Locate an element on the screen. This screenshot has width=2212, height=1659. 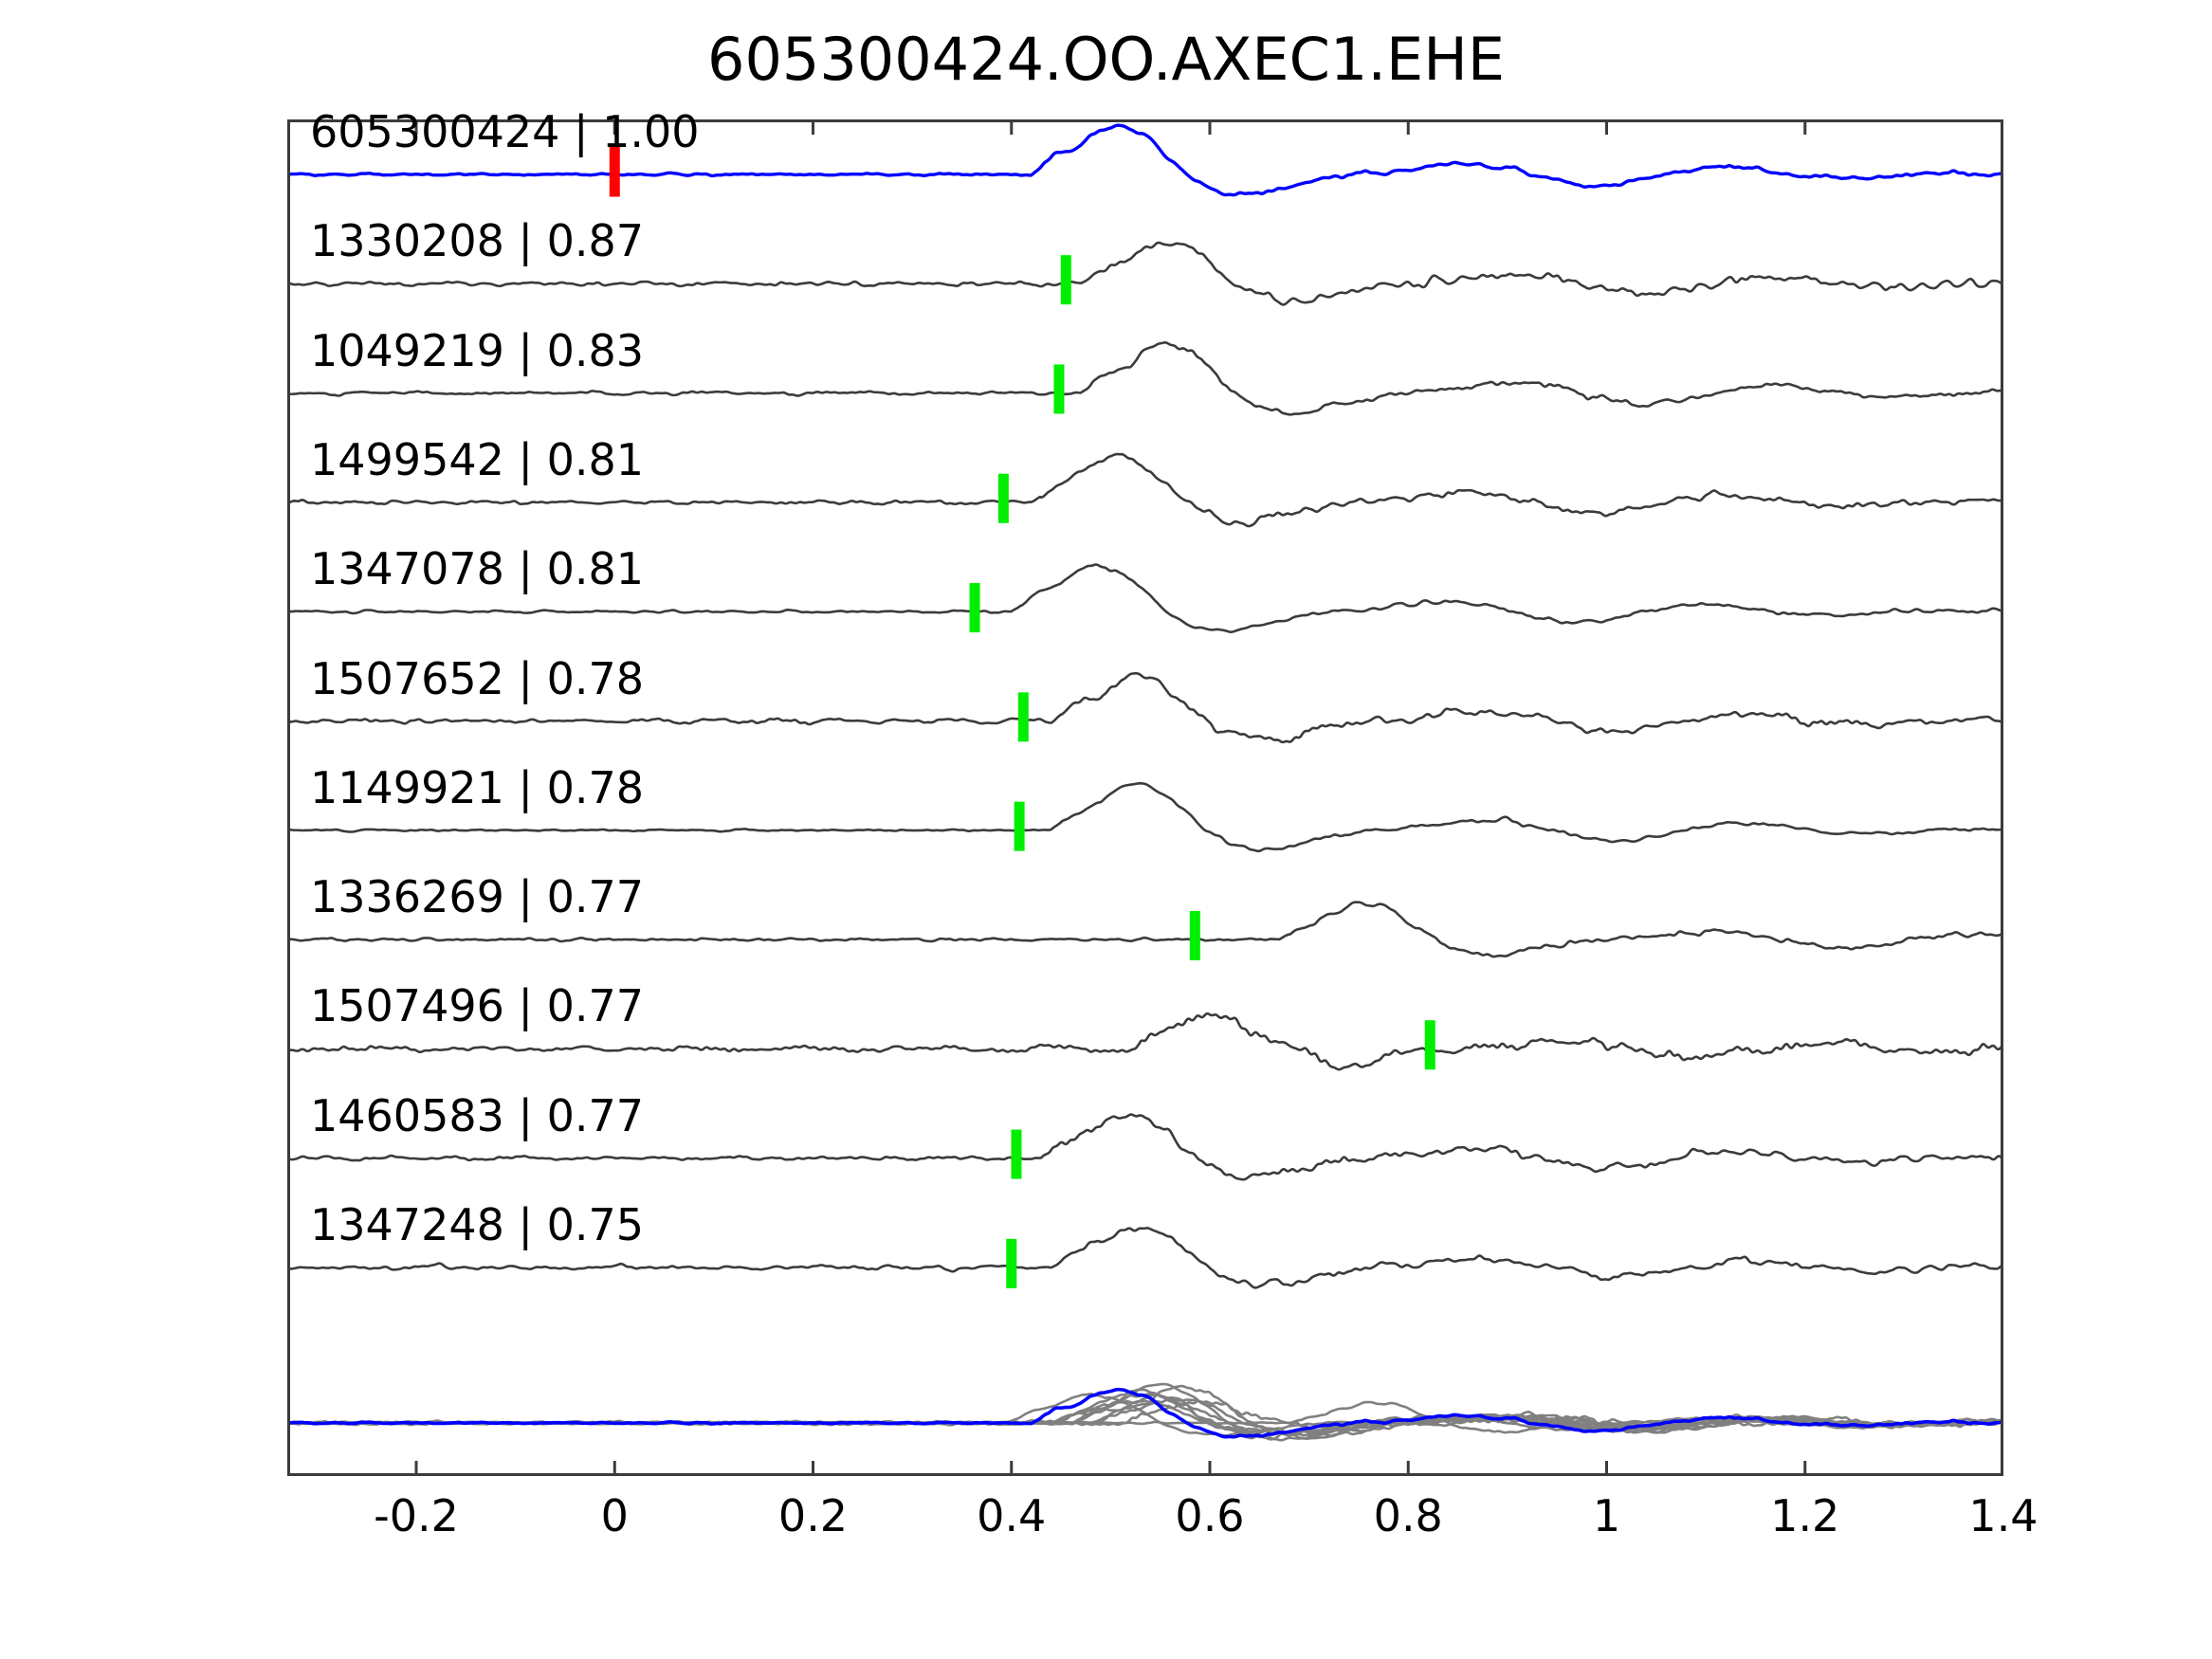
trace-label: 1460583 | 0.77 is located at coordinates (477, 1115).